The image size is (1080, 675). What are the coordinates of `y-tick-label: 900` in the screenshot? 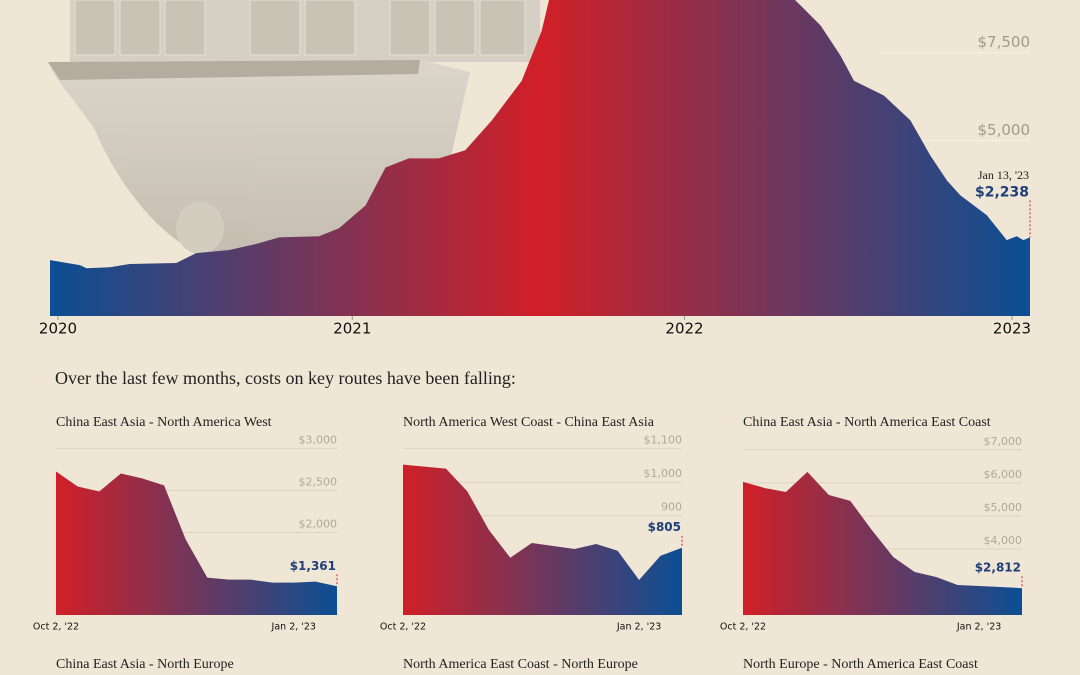 It's located at (671, 507).